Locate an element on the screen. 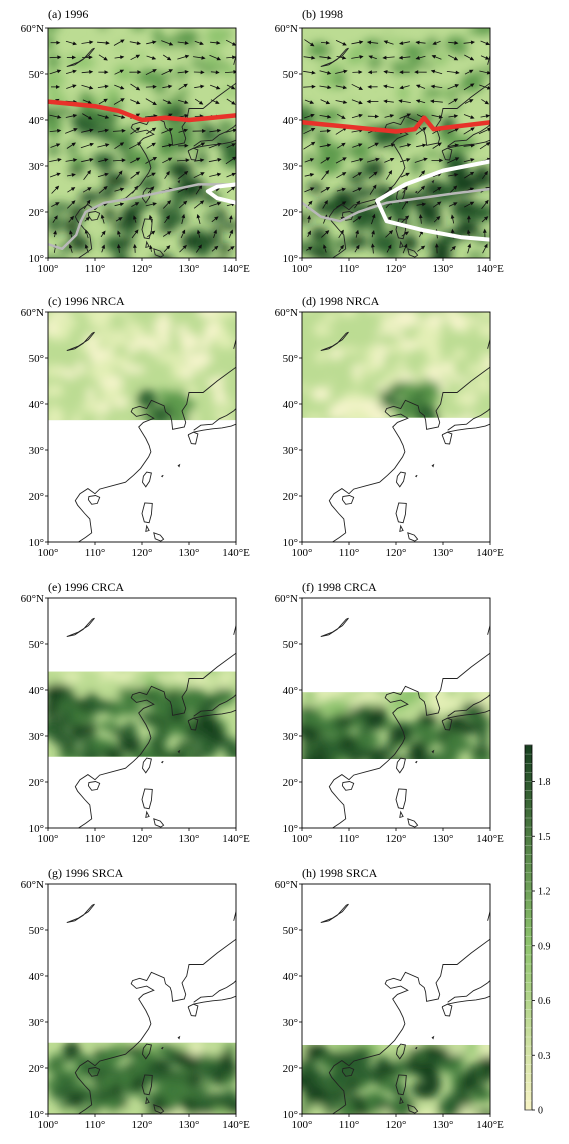  lat-tick-label: 50° is located at coordinates (36, 931).